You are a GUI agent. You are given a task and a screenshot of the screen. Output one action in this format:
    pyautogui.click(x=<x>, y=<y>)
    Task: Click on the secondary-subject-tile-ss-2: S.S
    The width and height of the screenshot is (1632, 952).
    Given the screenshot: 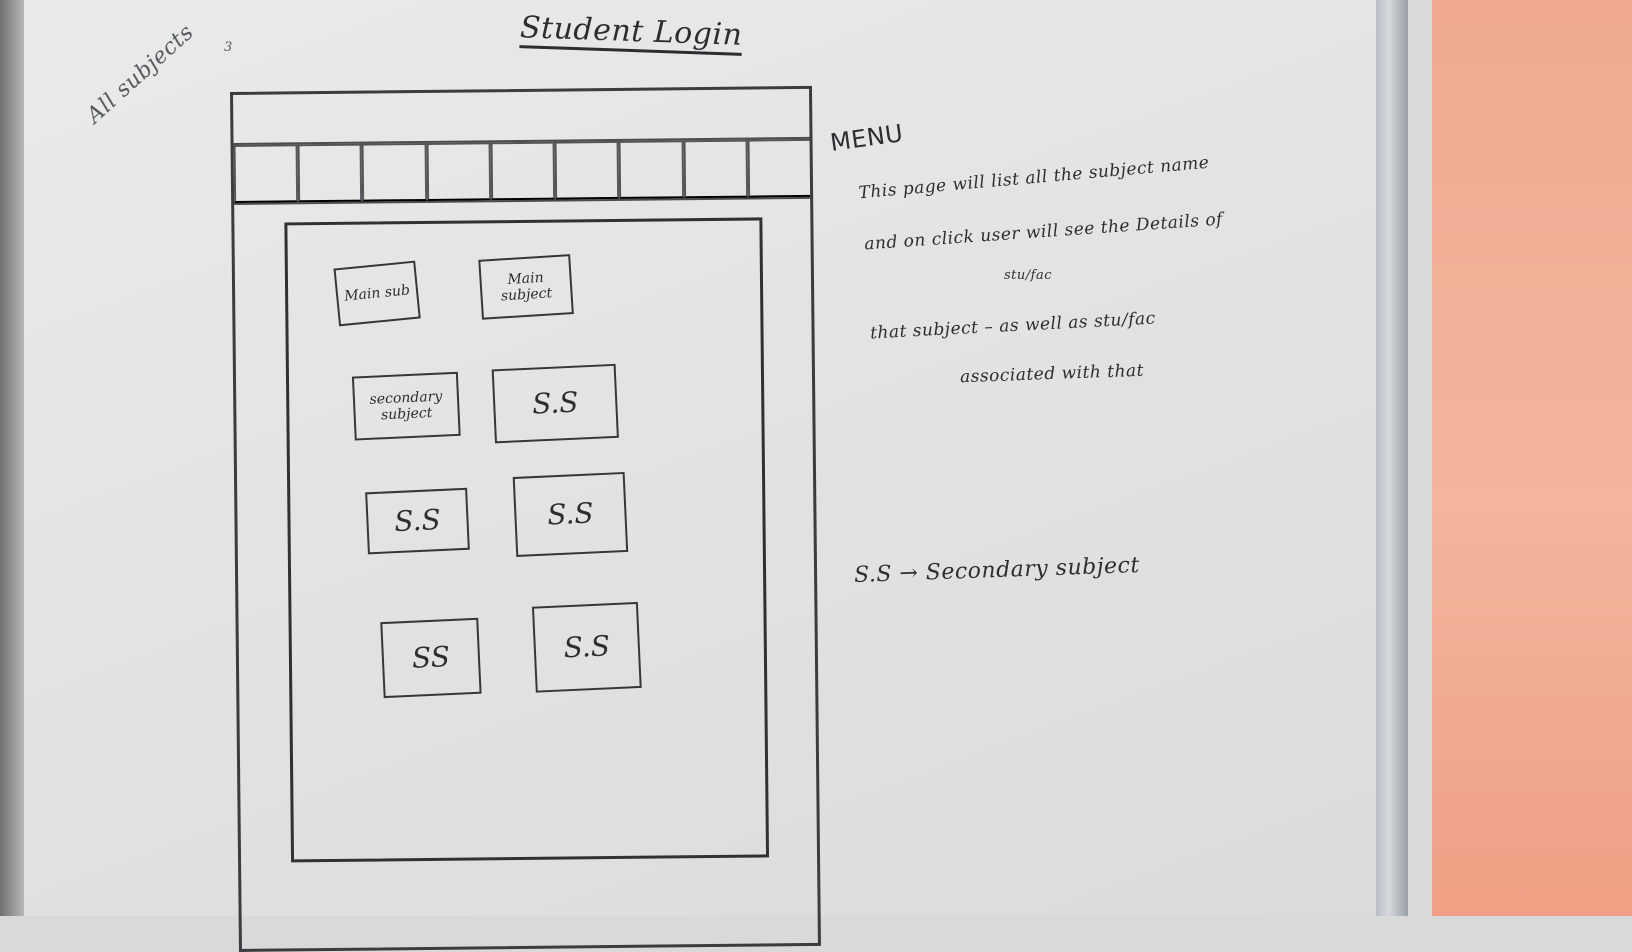 What is the action you would take?
    pyautogui.click(x=417, y=521)
    